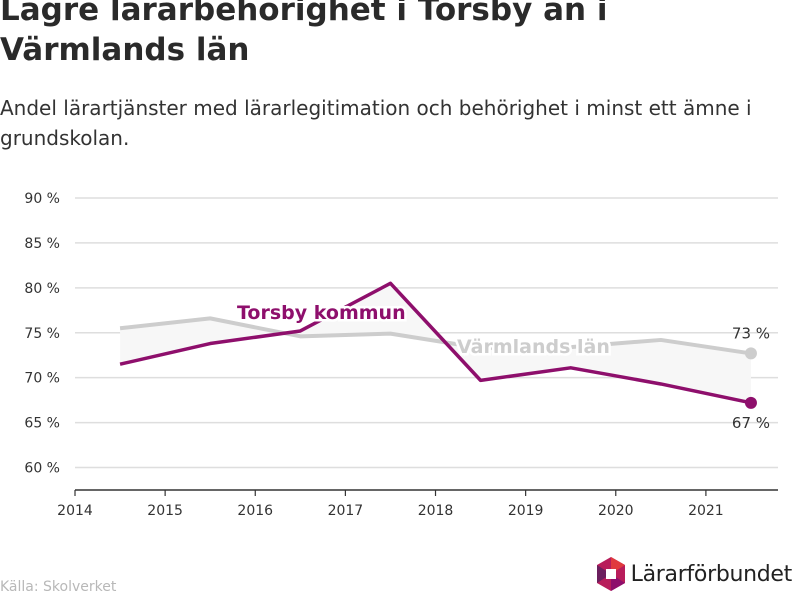 This screenshot has height=600, width=800. What do you see at coordinates (435, 336) in the screenshot?
I see `series-line-varmland` at bounding box center [435, 336].